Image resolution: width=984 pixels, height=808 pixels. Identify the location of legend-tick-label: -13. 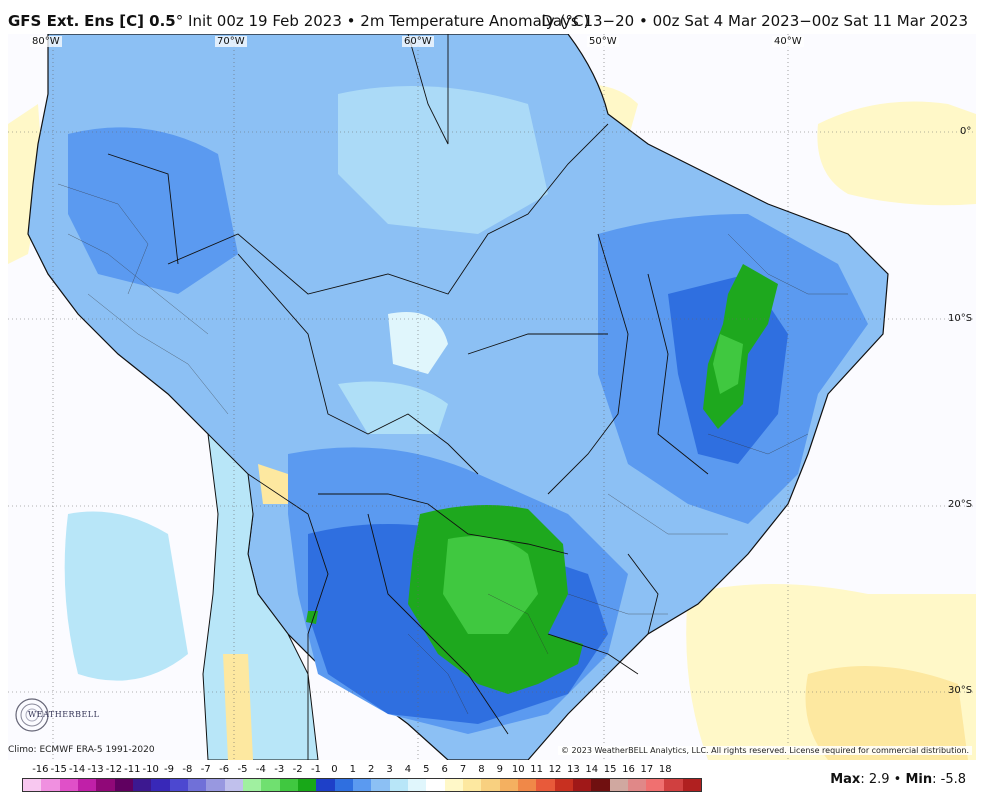
(95, 769).